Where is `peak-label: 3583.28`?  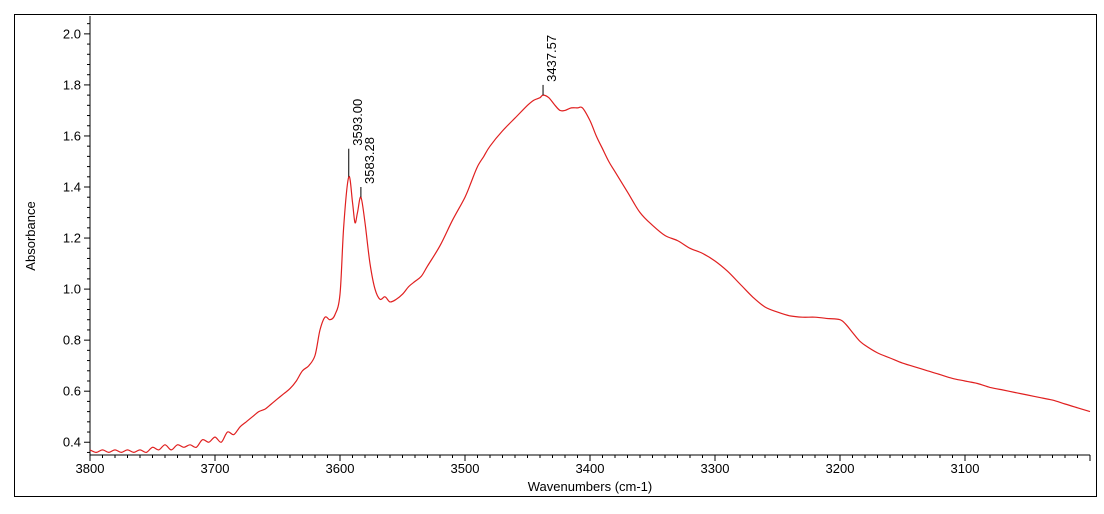
peak-label: 3583.28 is located at coordinates (369, 160).